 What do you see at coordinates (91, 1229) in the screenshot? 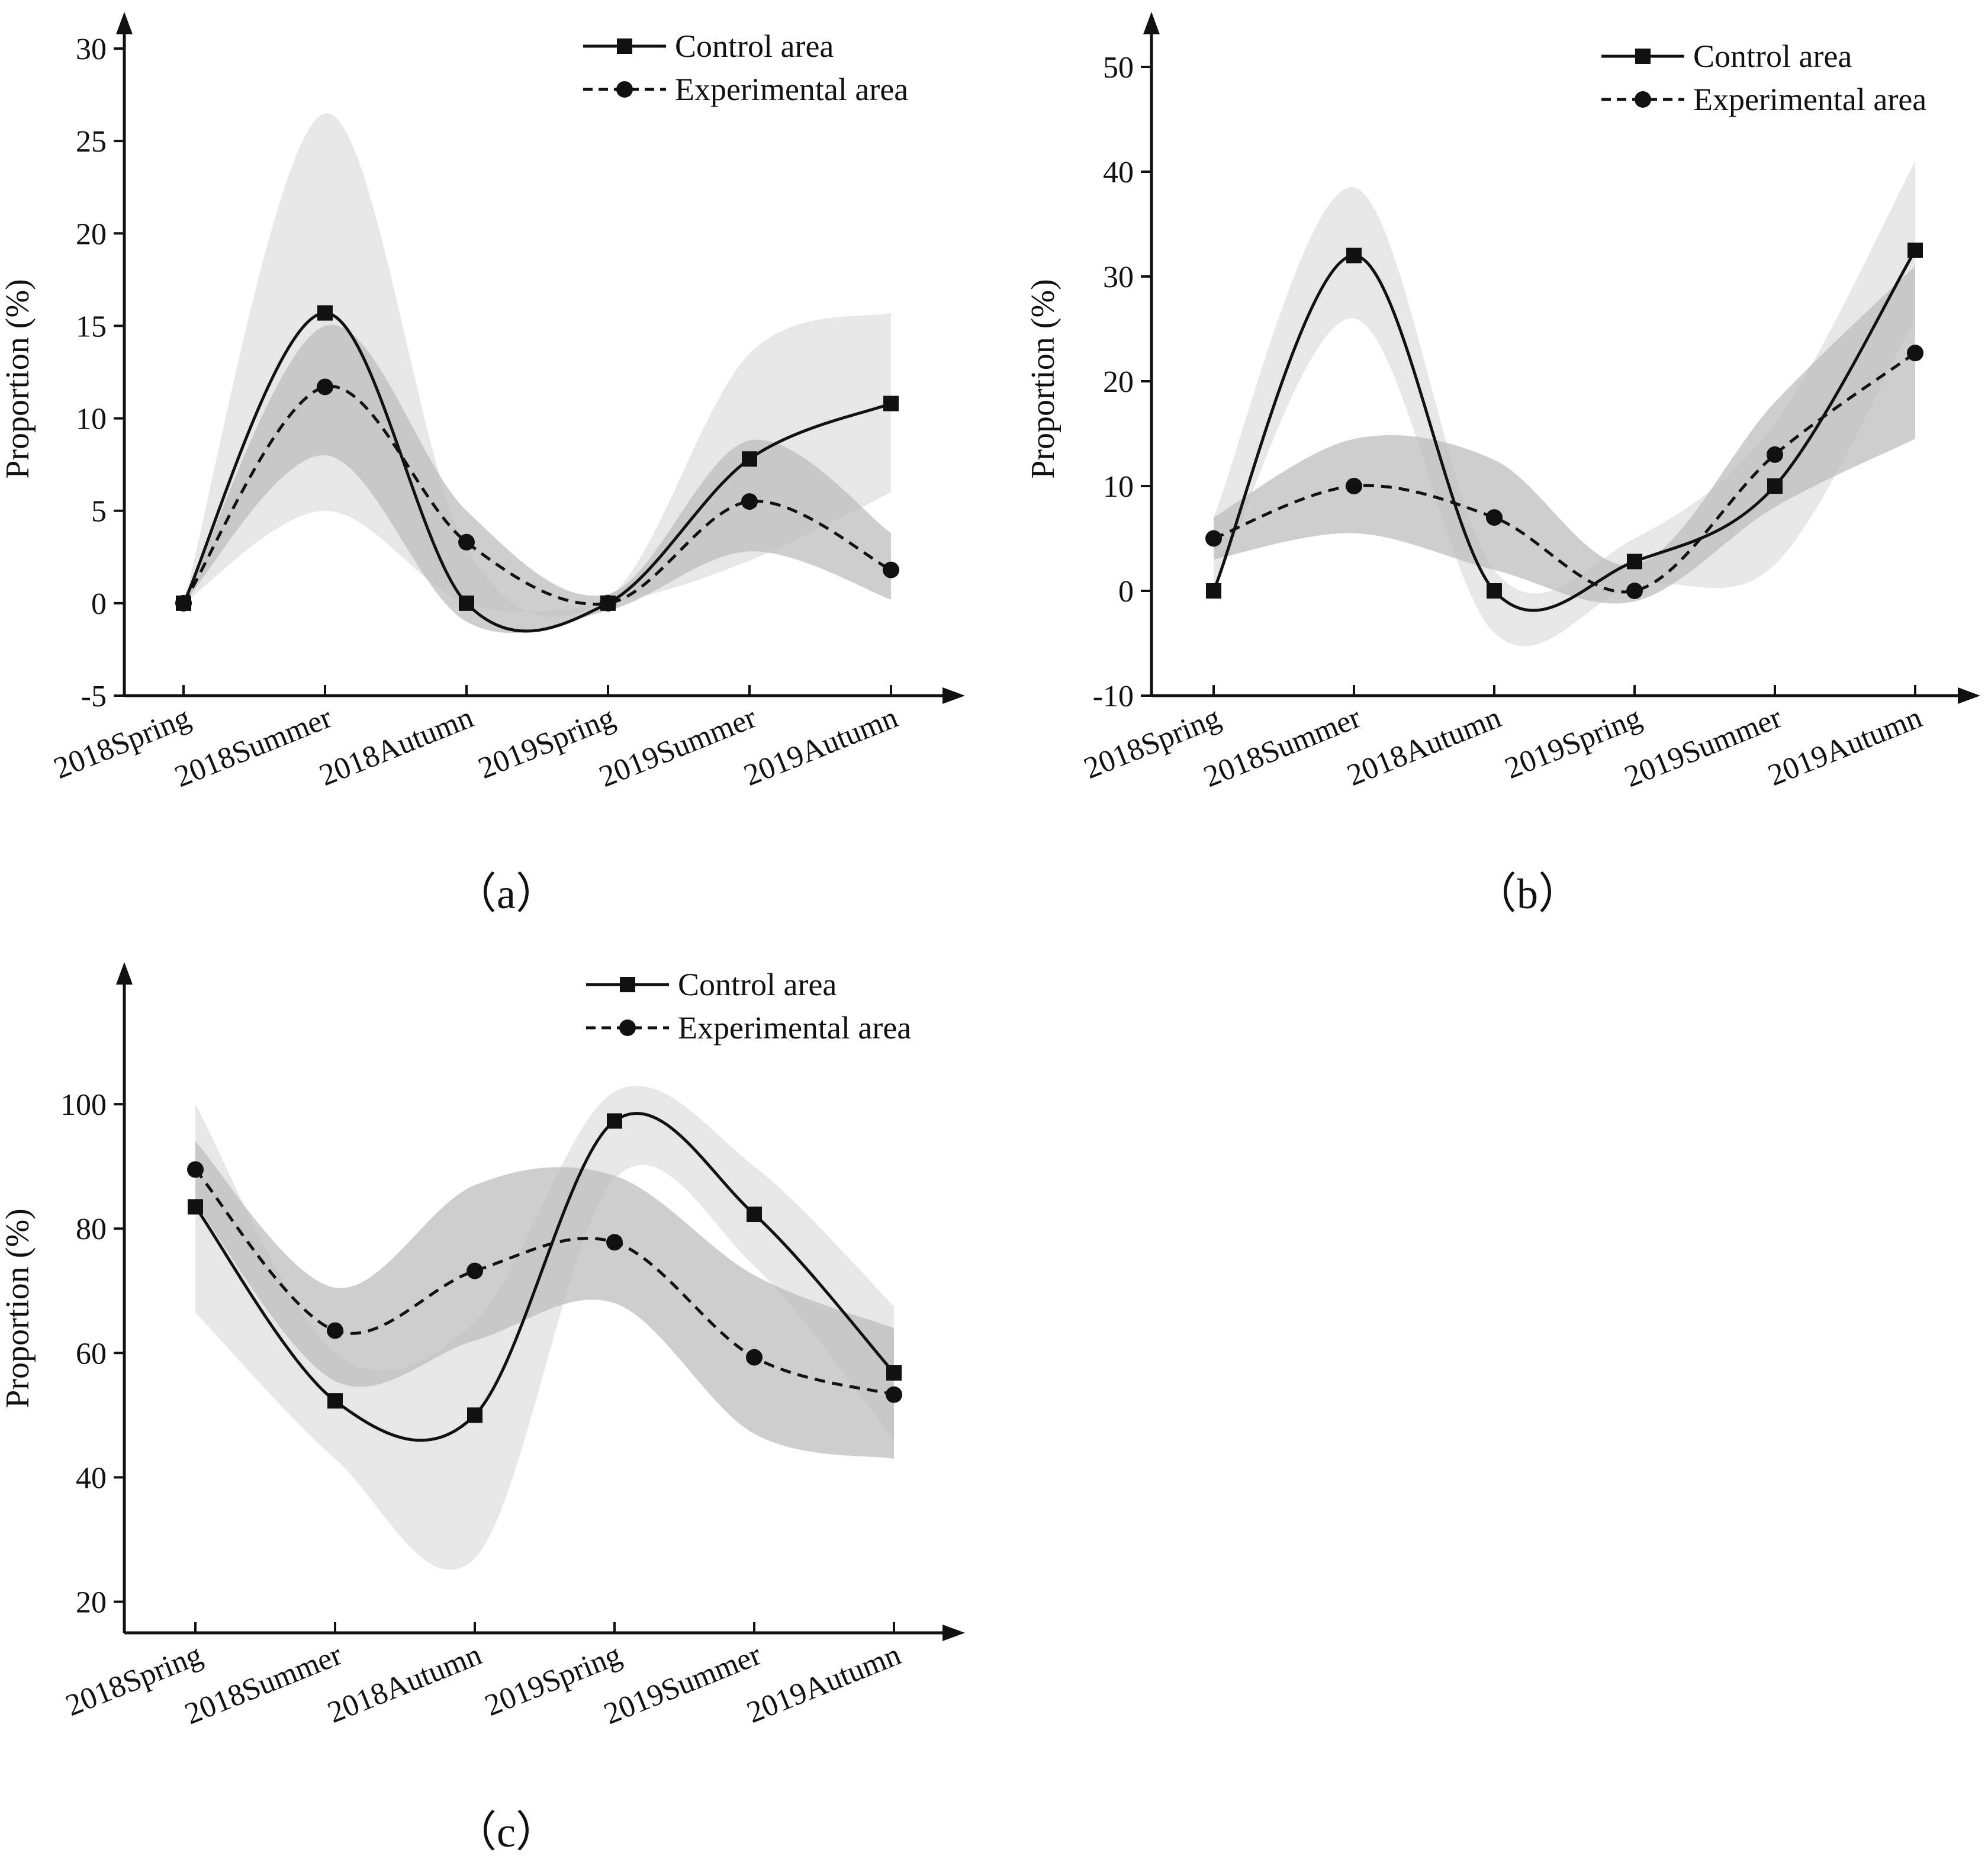
I see `y-tick-label: 80` at bounding box center [91, 1229].